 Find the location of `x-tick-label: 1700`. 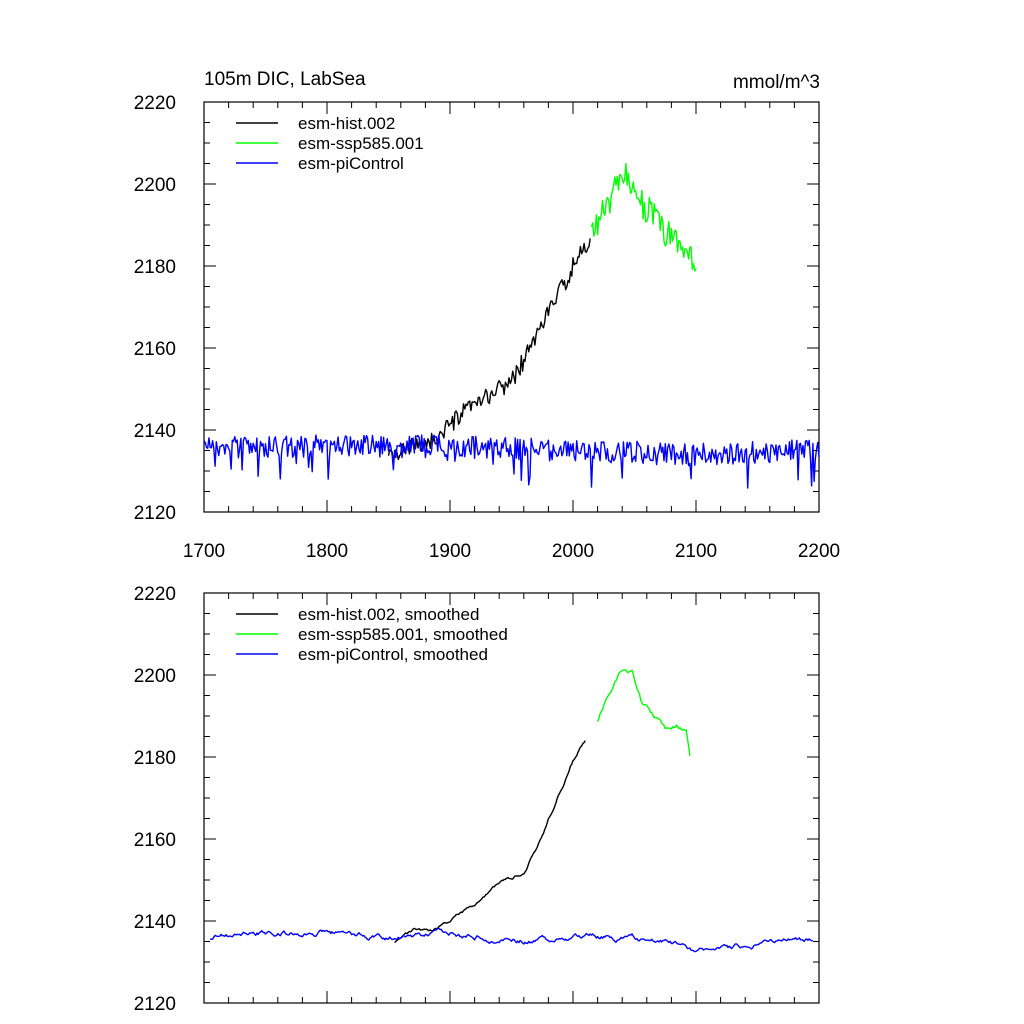

x-tick-label: 1700 is located at coordinates (204, 551).